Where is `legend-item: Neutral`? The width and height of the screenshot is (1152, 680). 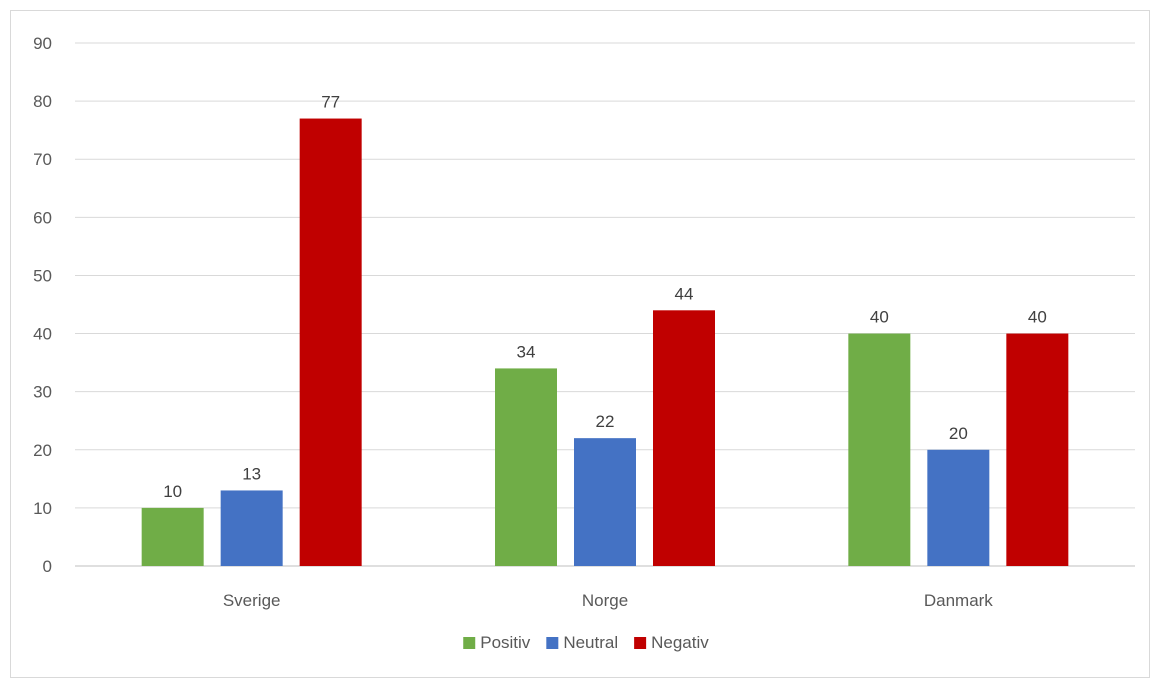
legend-item: Neutral is located at coordinates (582, 642).